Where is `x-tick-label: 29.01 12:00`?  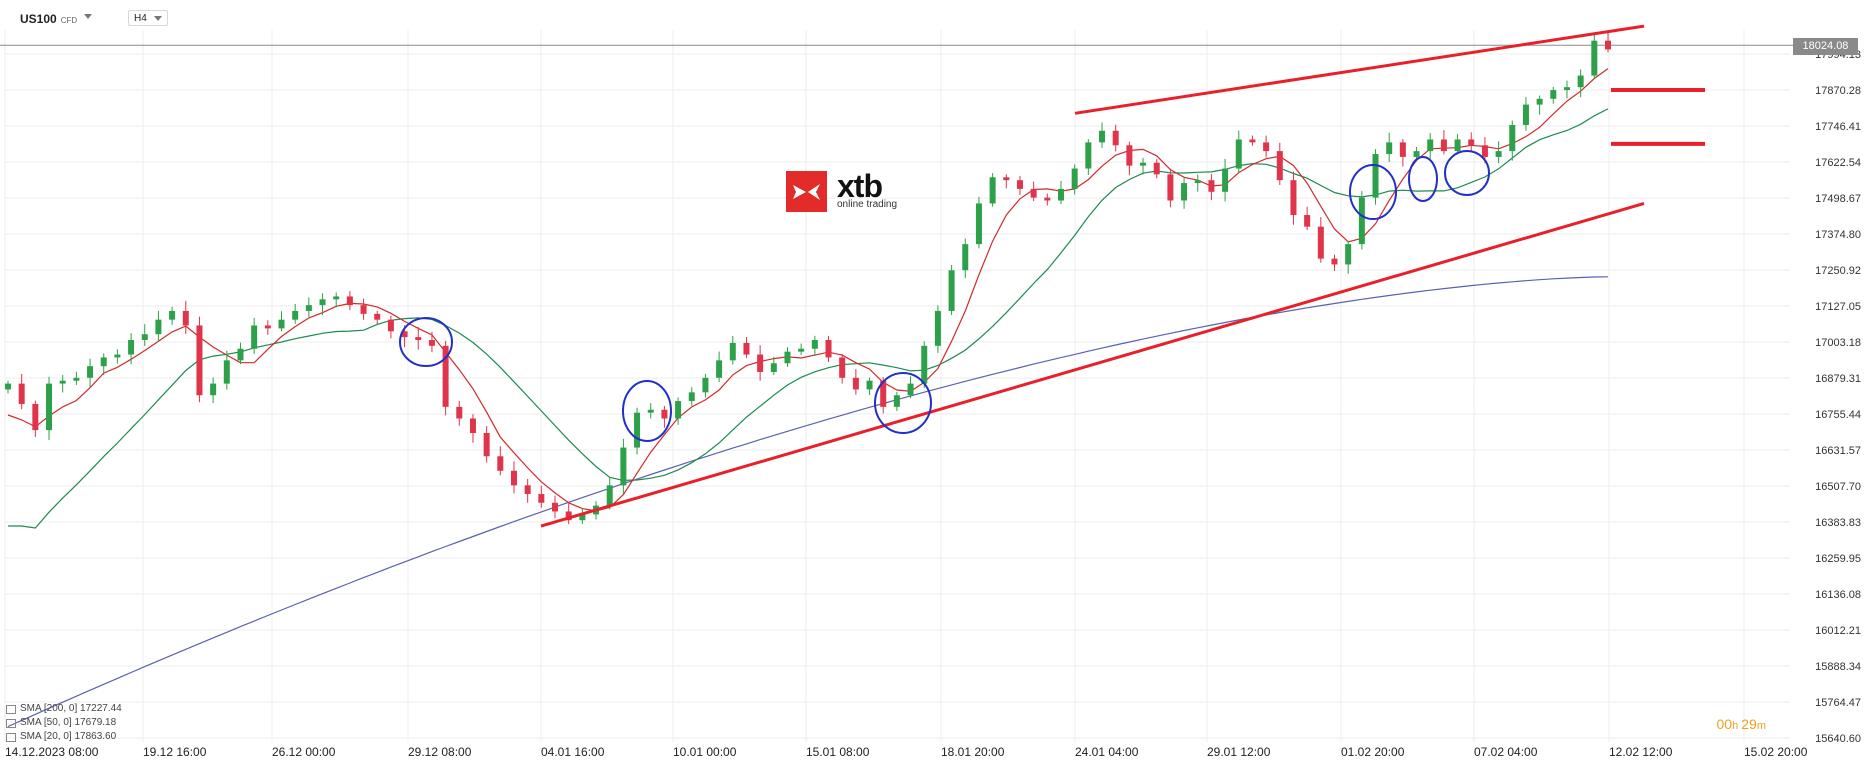
x-tick-label: 29.01 12:00 is located at coordinates (1239, 752).